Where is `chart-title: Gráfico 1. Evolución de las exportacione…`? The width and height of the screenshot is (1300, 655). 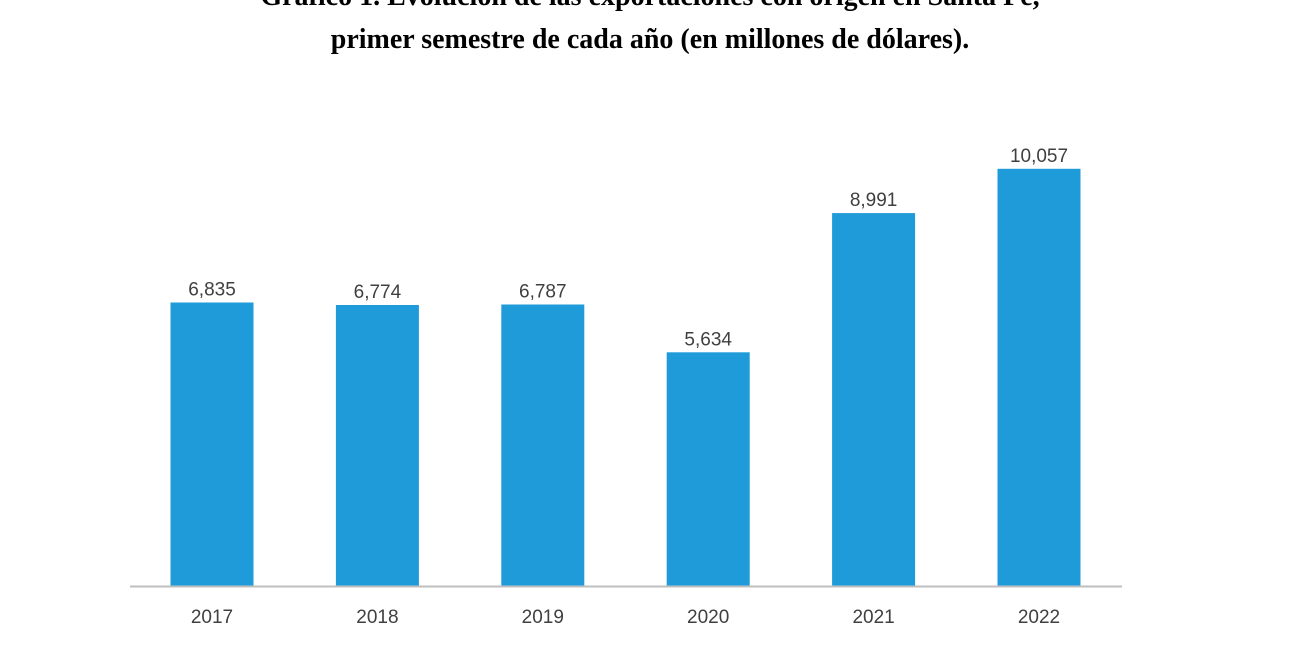 chart-title: Gráfico 1. Evolución de las exportacione… is located at coordinates (650, 6).